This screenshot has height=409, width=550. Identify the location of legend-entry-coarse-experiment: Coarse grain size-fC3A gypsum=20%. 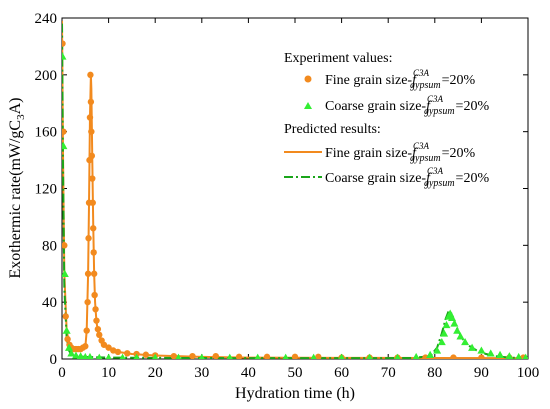
(396, 105).